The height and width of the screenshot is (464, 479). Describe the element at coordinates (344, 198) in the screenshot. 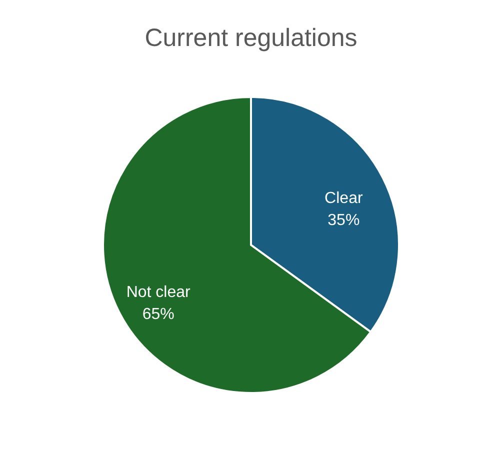

I see `slice-label: Clear` at that location.